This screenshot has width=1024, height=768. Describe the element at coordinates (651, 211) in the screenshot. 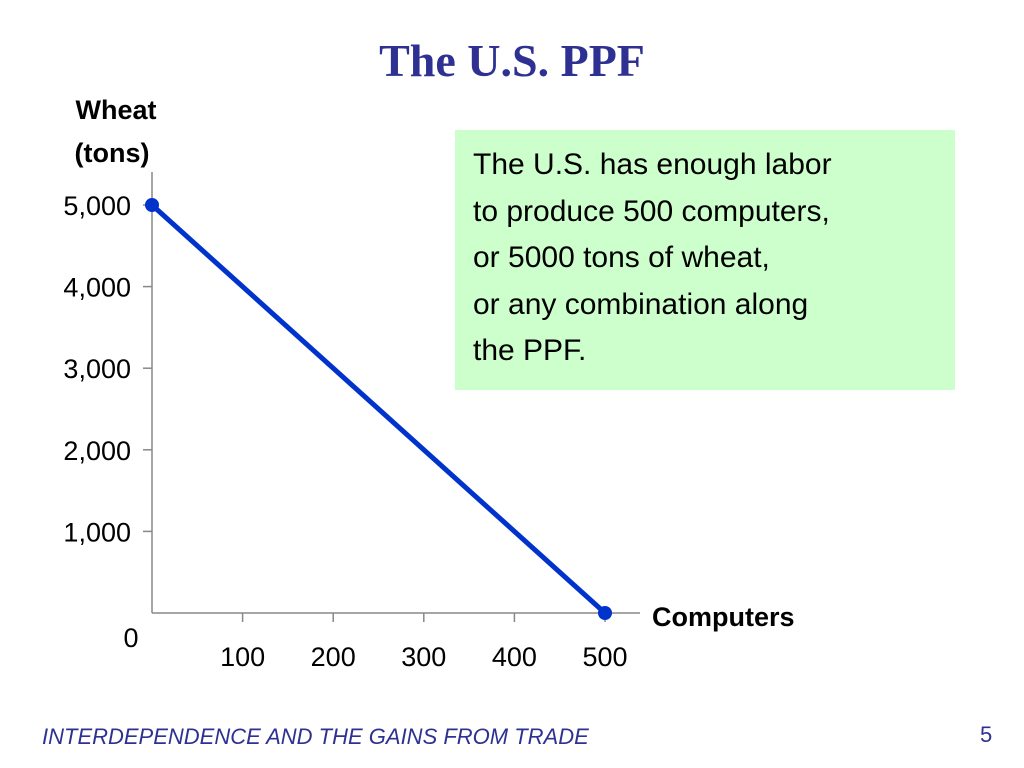

I see `explanation-line-2: to produce 500 computers,` at that location.